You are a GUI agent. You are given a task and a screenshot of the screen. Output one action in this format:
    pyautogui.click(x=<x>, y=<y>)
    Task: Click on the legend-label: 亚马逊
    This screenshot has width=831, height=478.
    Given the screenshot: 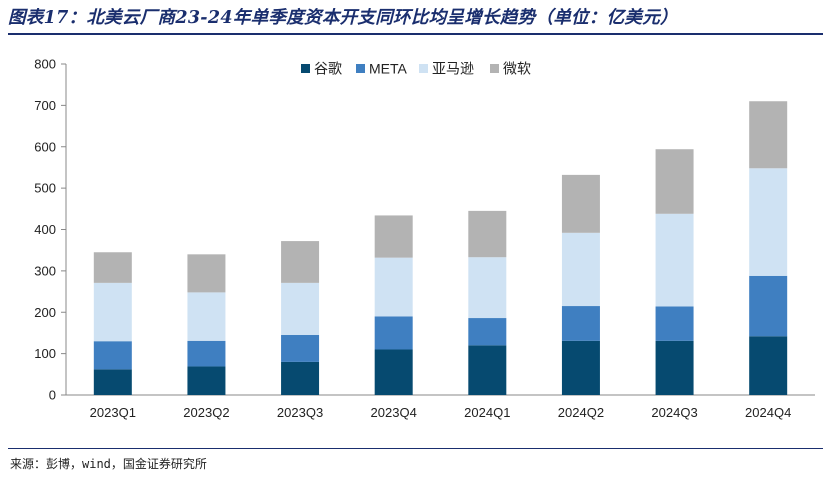 What is the action you would take?
    pyautogui.click(x=453, y=69)
    